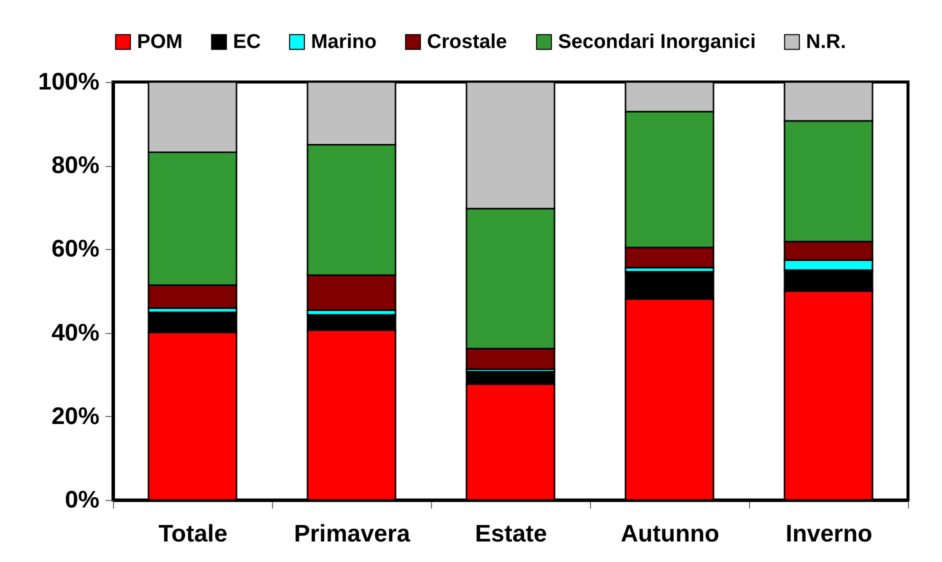 Image resolution: width=942 pixels, height=562 pixels. Describe the element at coordinates (82, 500) in the screenshot. I see `y-tick-label: 0%` at that location.